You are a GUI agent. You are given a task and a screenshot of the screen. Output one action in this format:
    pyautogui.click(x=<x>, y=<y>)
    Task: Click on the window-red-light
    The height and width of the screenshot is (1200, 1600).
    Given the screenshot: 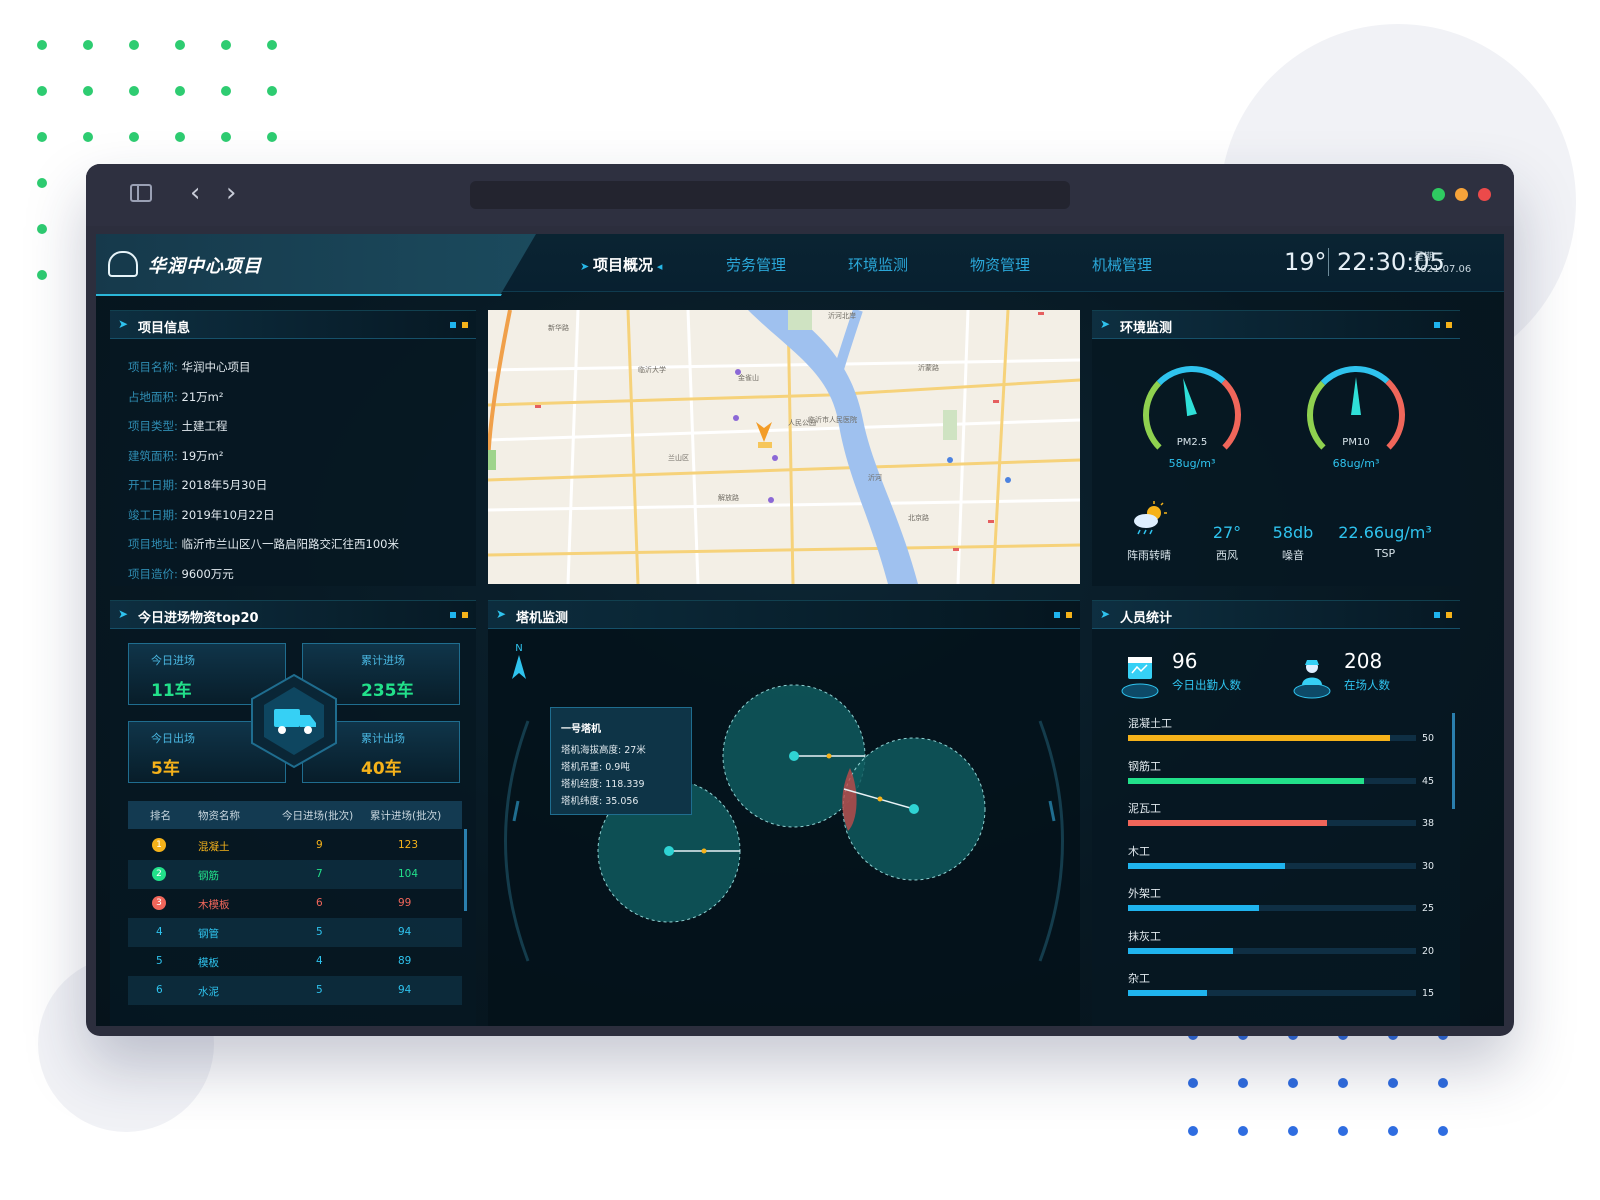 What is the action you would take?
    pyautogui.click(x=1484, y=194)
    